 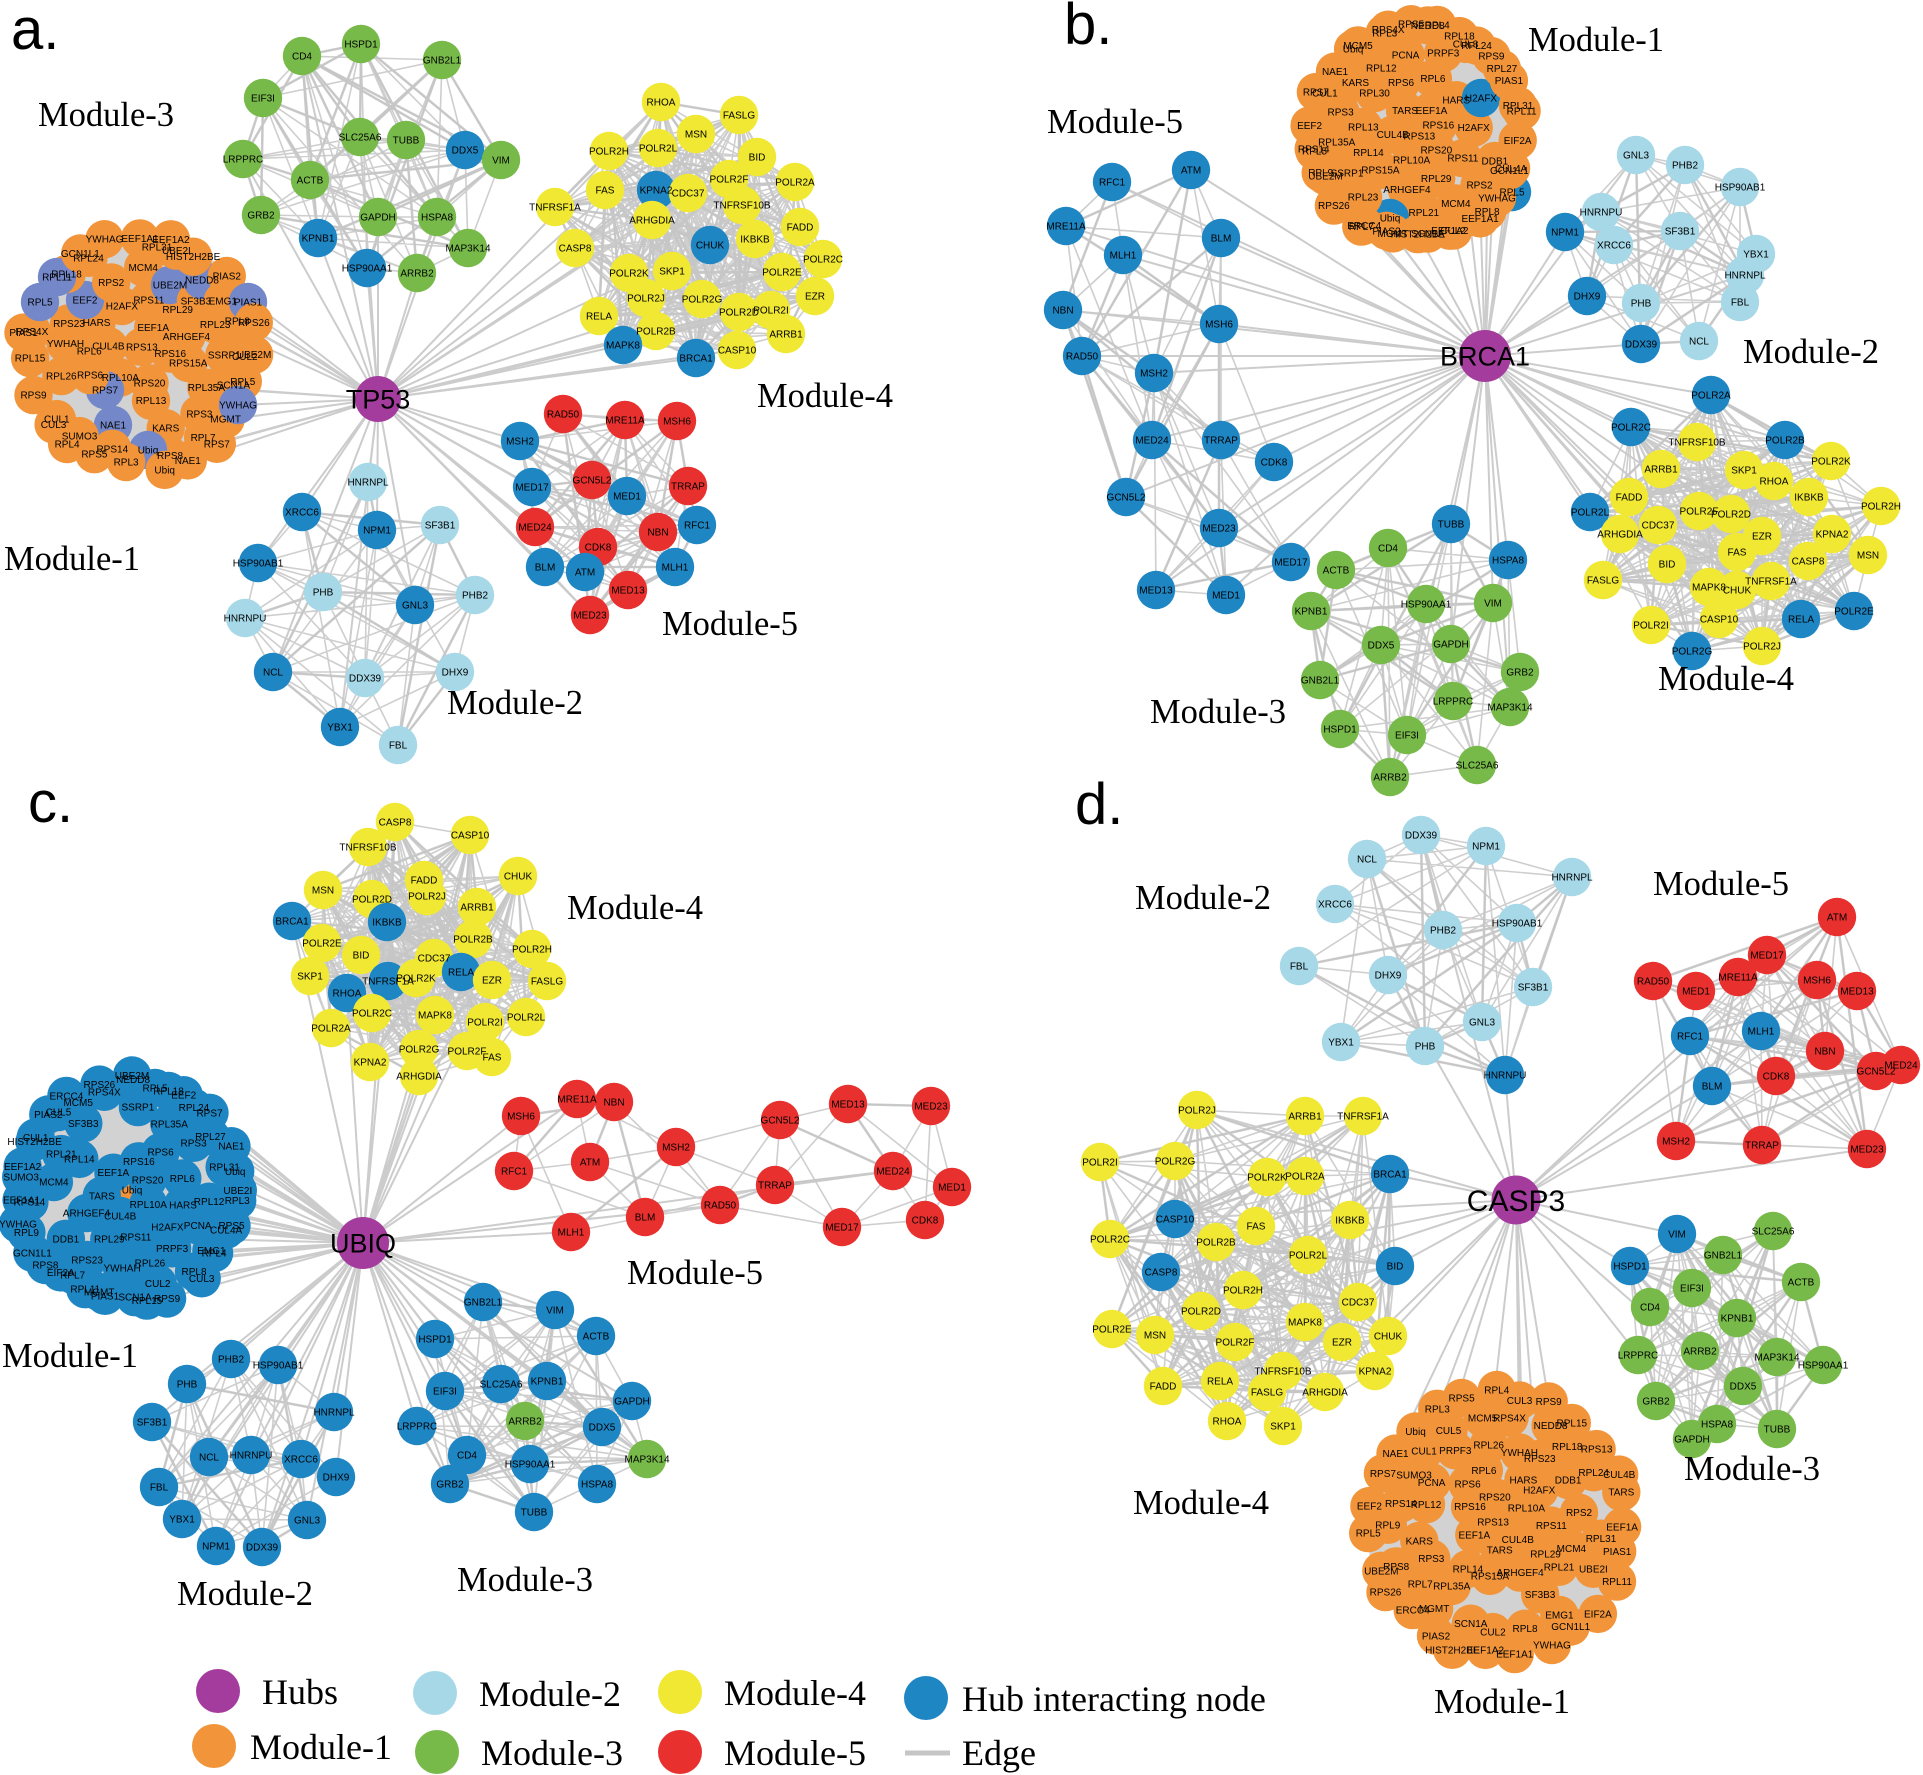 I want to click on svg-text: YWHAG, so click(x=238, y=406).